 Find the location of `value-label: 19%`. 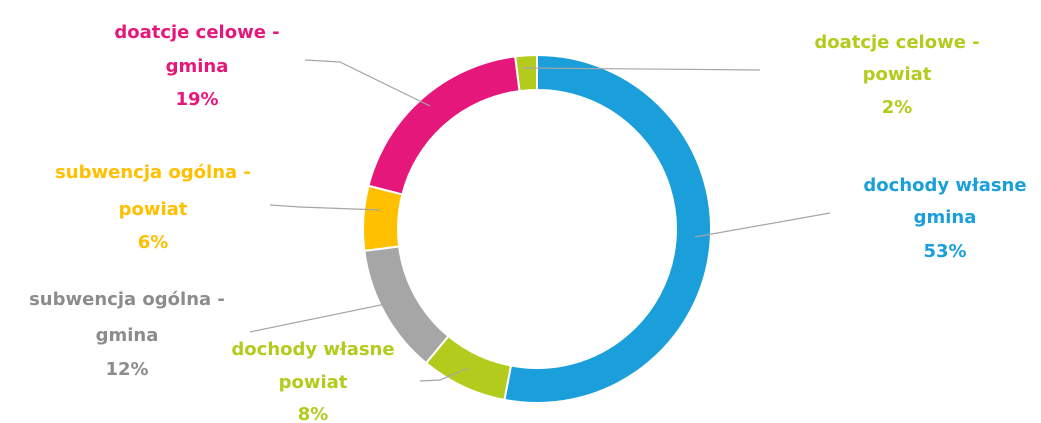

value-label: 19% is located at coordinates (196, 99).